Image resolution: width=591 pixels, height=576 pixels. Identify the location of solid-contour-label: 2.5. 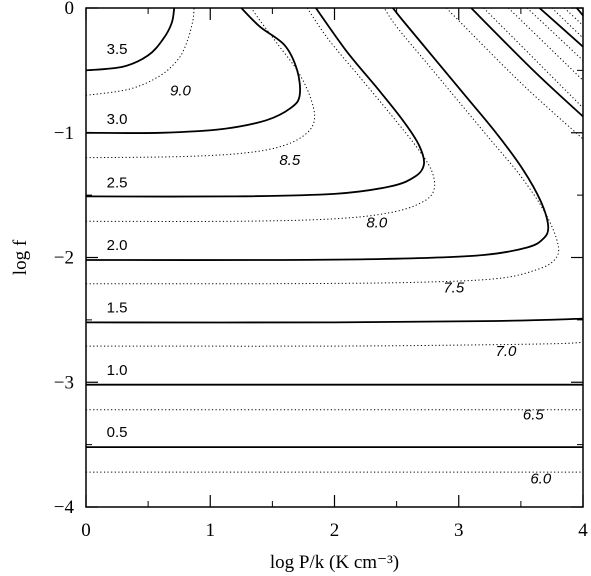
(117, 183).